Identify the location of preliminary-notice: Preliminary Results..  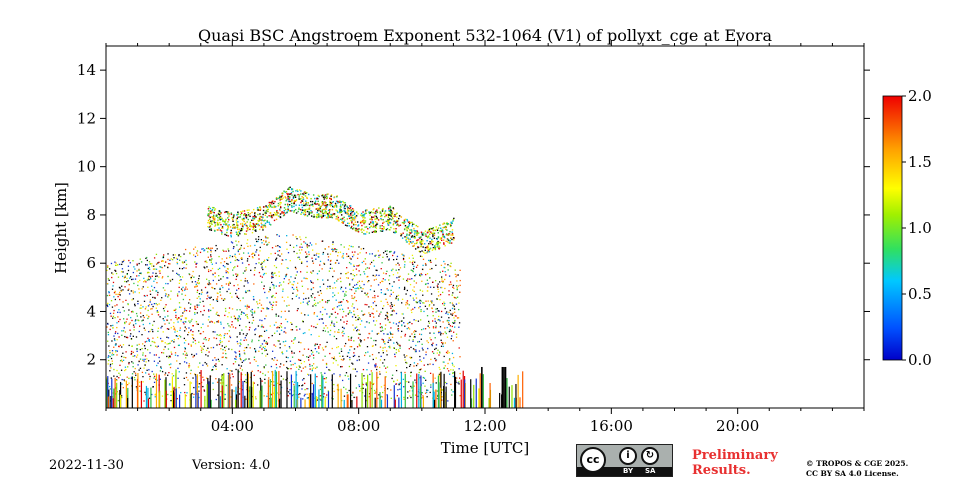
(735, 463).